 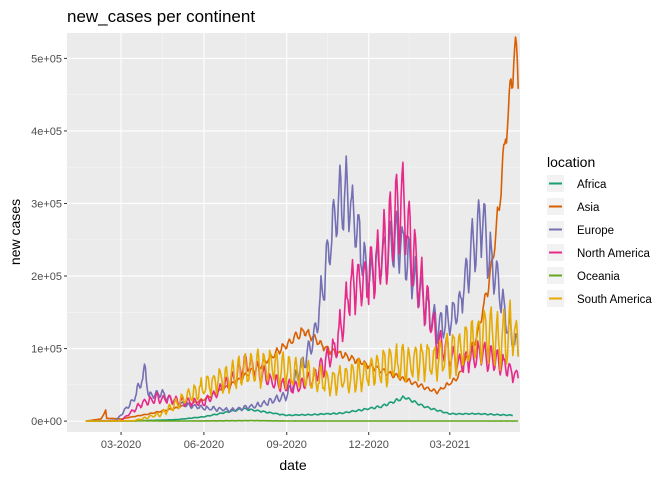 I want to click on legend-label: Africa, so click(x=592, y=185).